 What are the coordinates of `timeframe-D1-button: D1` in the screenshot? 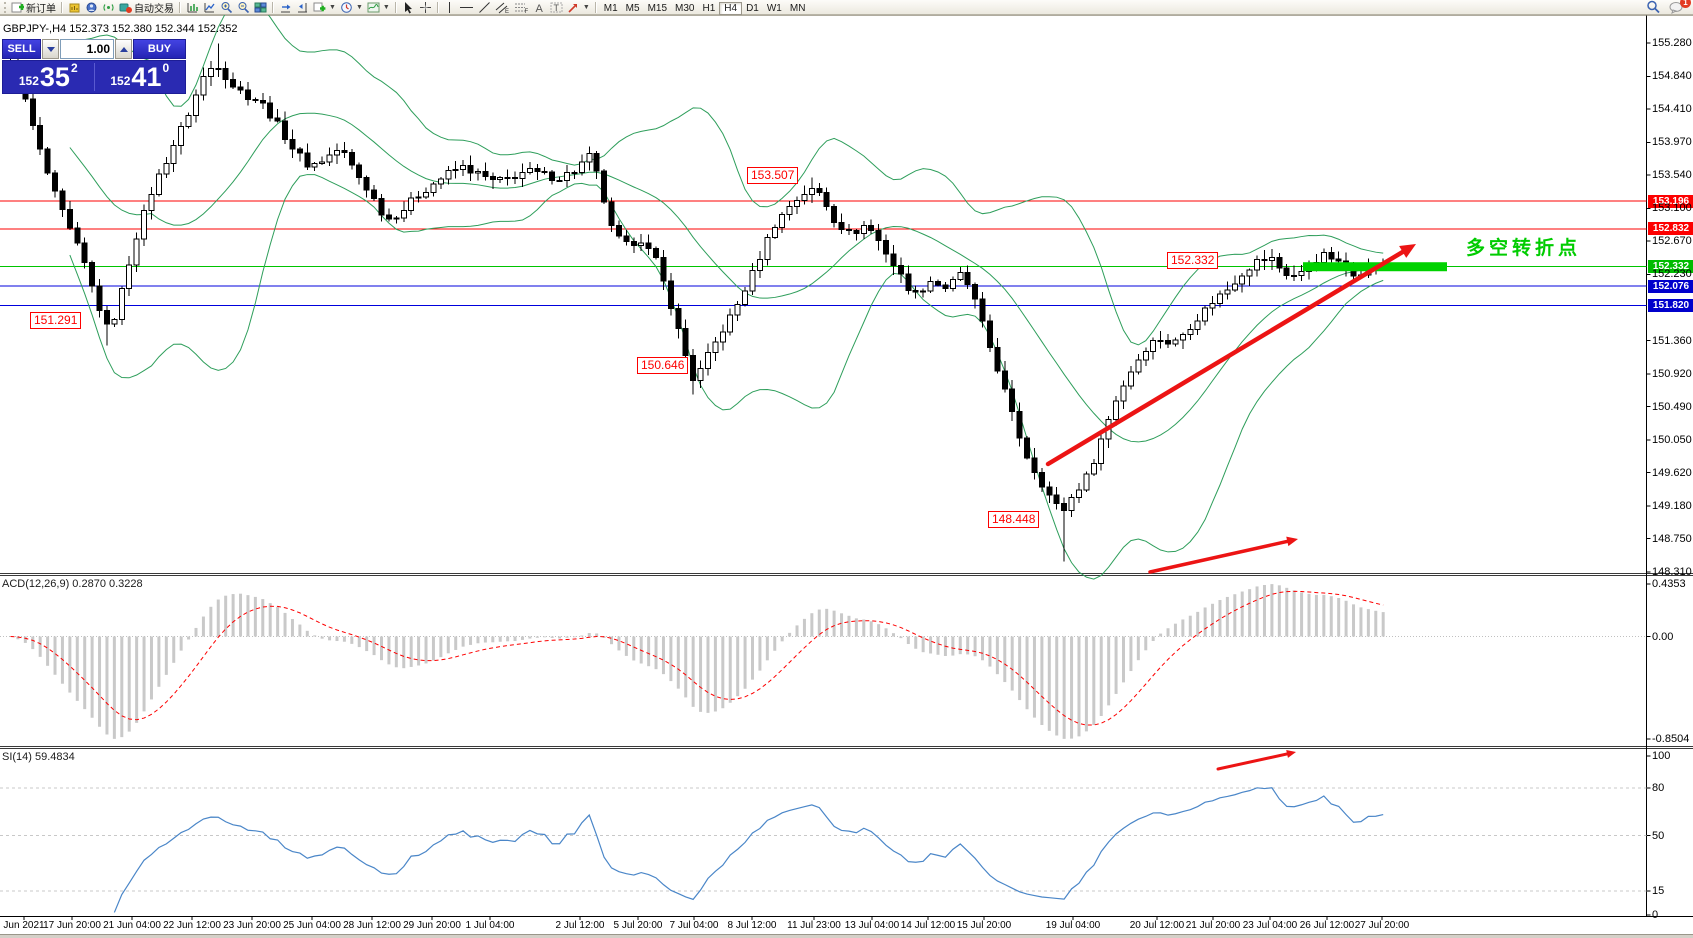 It's located at (752, 8).